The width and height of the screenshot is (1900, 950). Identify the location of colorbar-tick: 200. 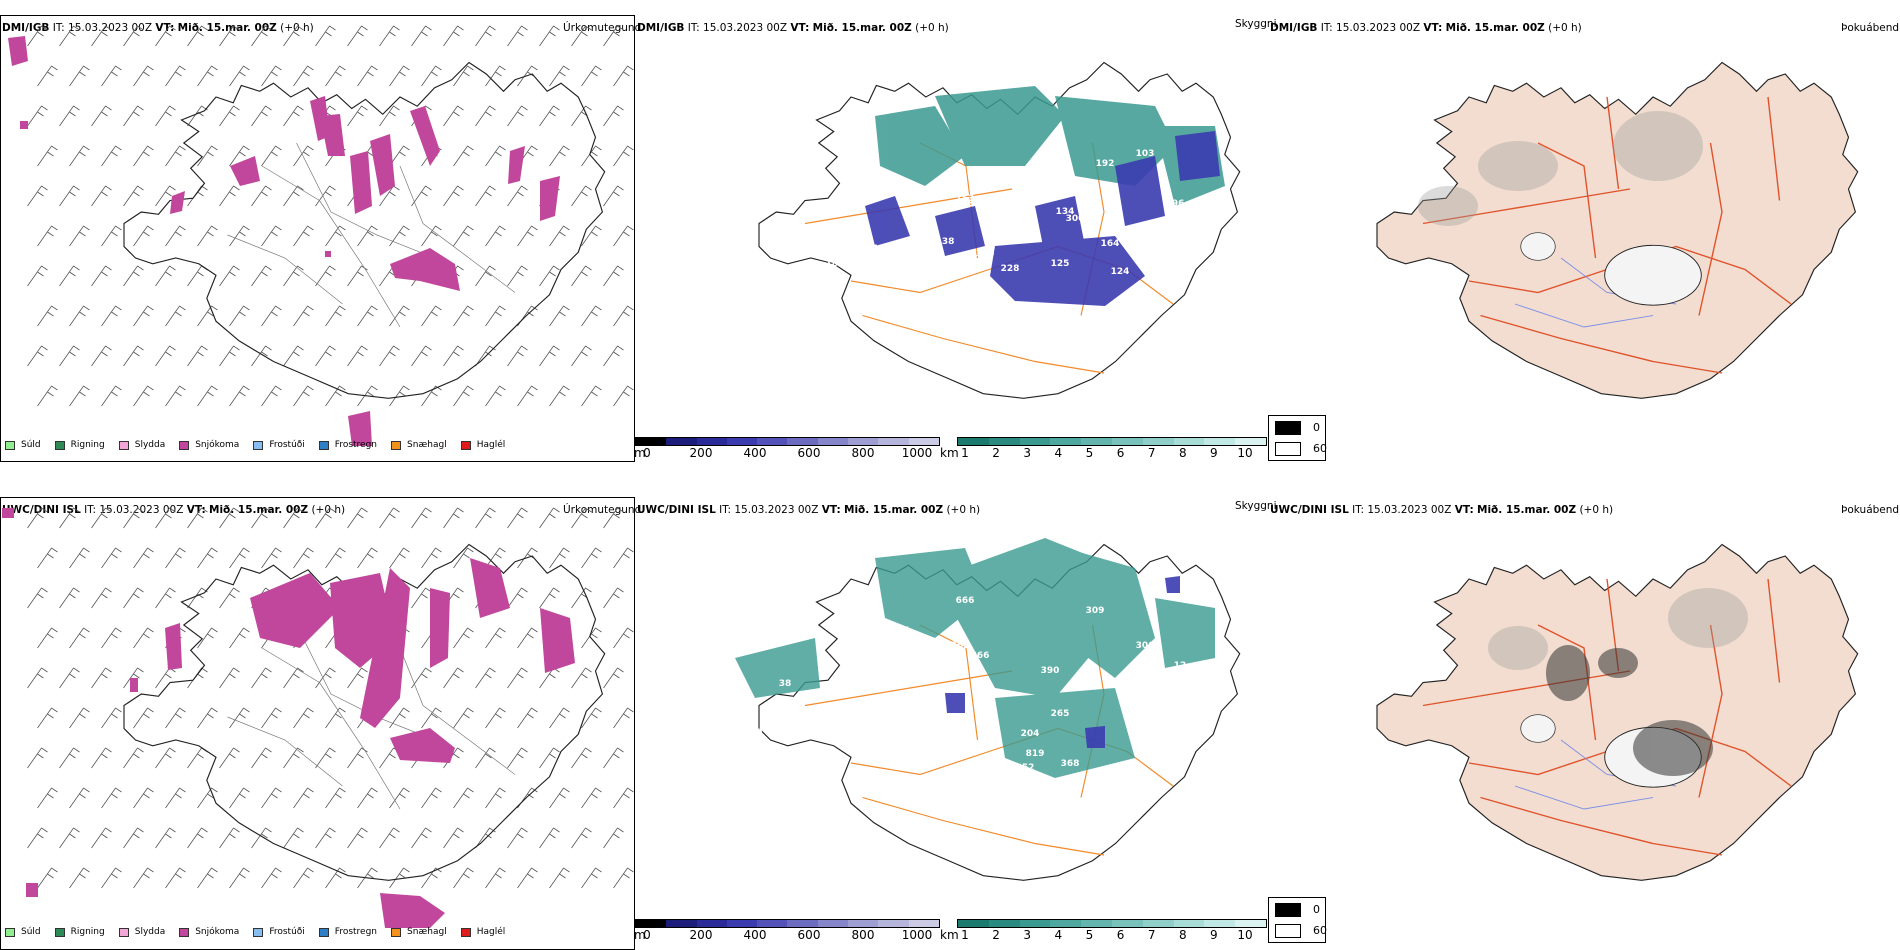
(701, 453).